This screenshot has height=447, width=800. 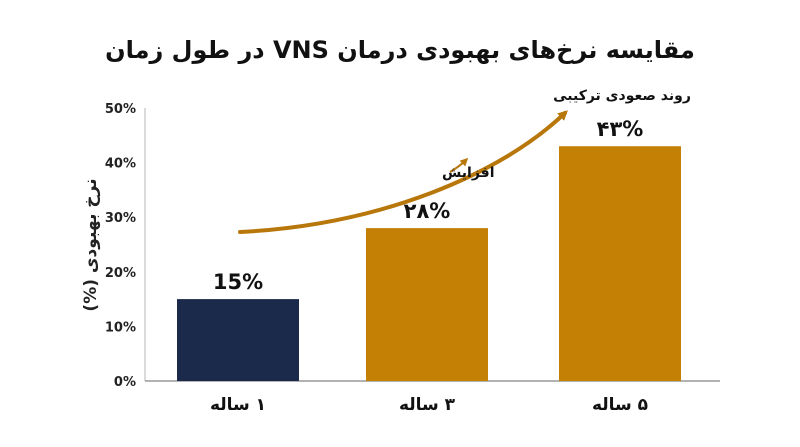 I want to click on y-tick-label: 0%, so click(x=125, y=382).